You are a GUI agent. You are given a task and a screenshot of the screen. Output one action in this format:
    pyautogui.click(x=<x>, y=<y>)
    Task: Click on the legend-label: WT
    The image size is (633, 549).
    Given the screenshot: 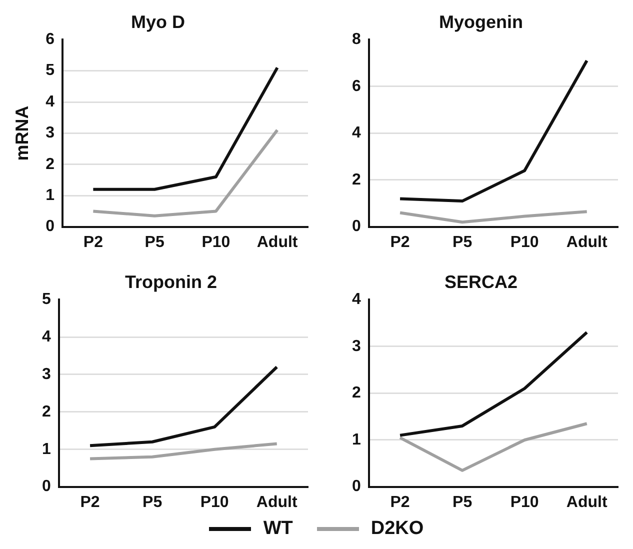 What is the action you would take?
    pyautogui.click(x=278, y=529)
    